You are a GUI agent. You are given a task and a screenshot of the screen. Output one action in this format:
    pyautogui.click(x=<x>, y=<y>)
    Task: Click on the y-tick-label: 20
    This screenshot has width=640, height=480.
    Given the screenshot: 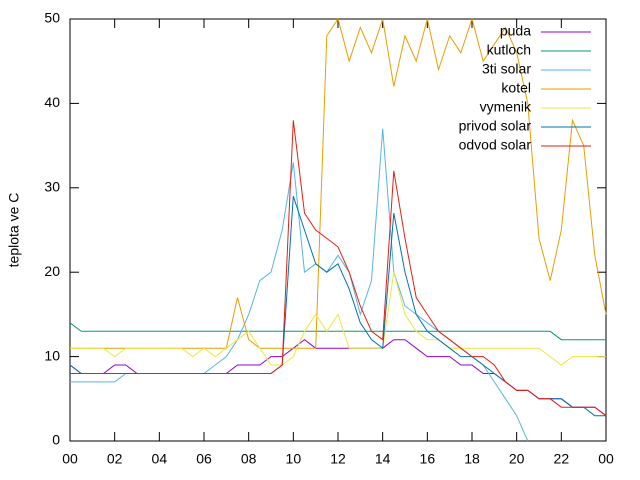 What is the action you would take?
    pyautogui.click(x=52, y=271)
    